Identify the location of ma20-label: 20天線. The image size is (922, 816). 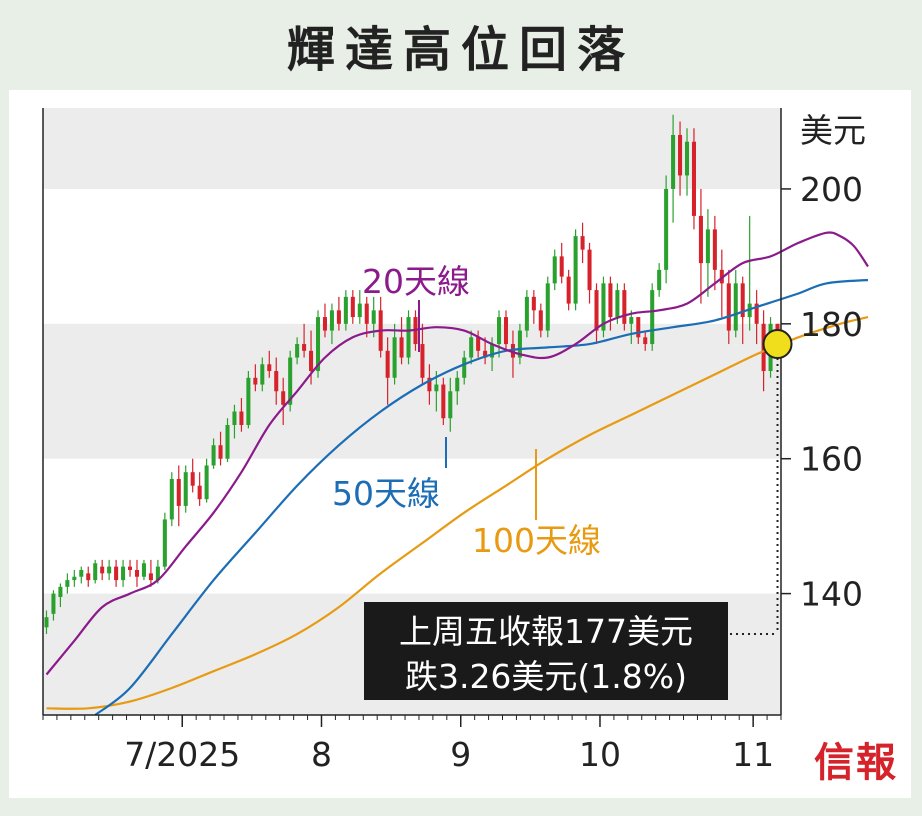
(416, 281).